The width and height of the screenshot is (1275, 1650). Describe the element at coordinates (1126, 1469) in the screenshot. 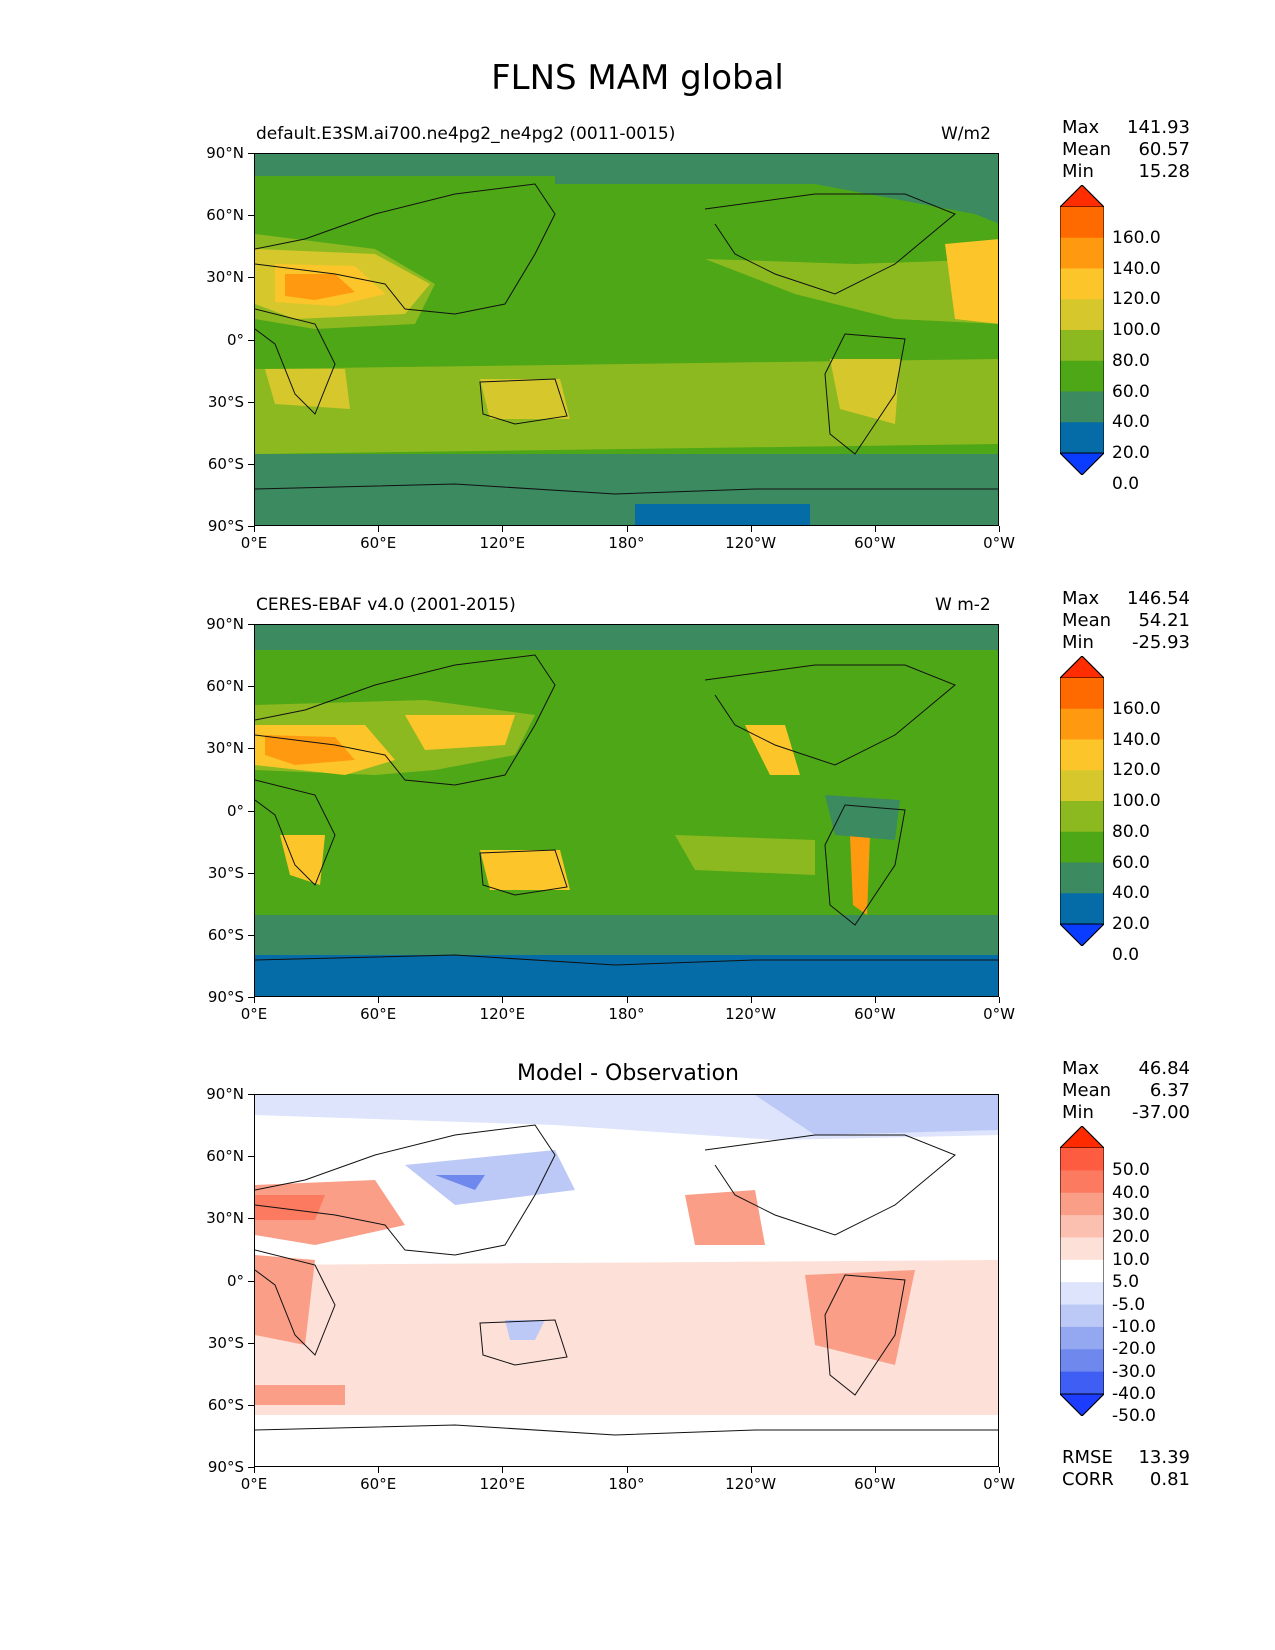

I see `stats-diff-extra: RMSE 13.39 CORR 0.81` at that location.